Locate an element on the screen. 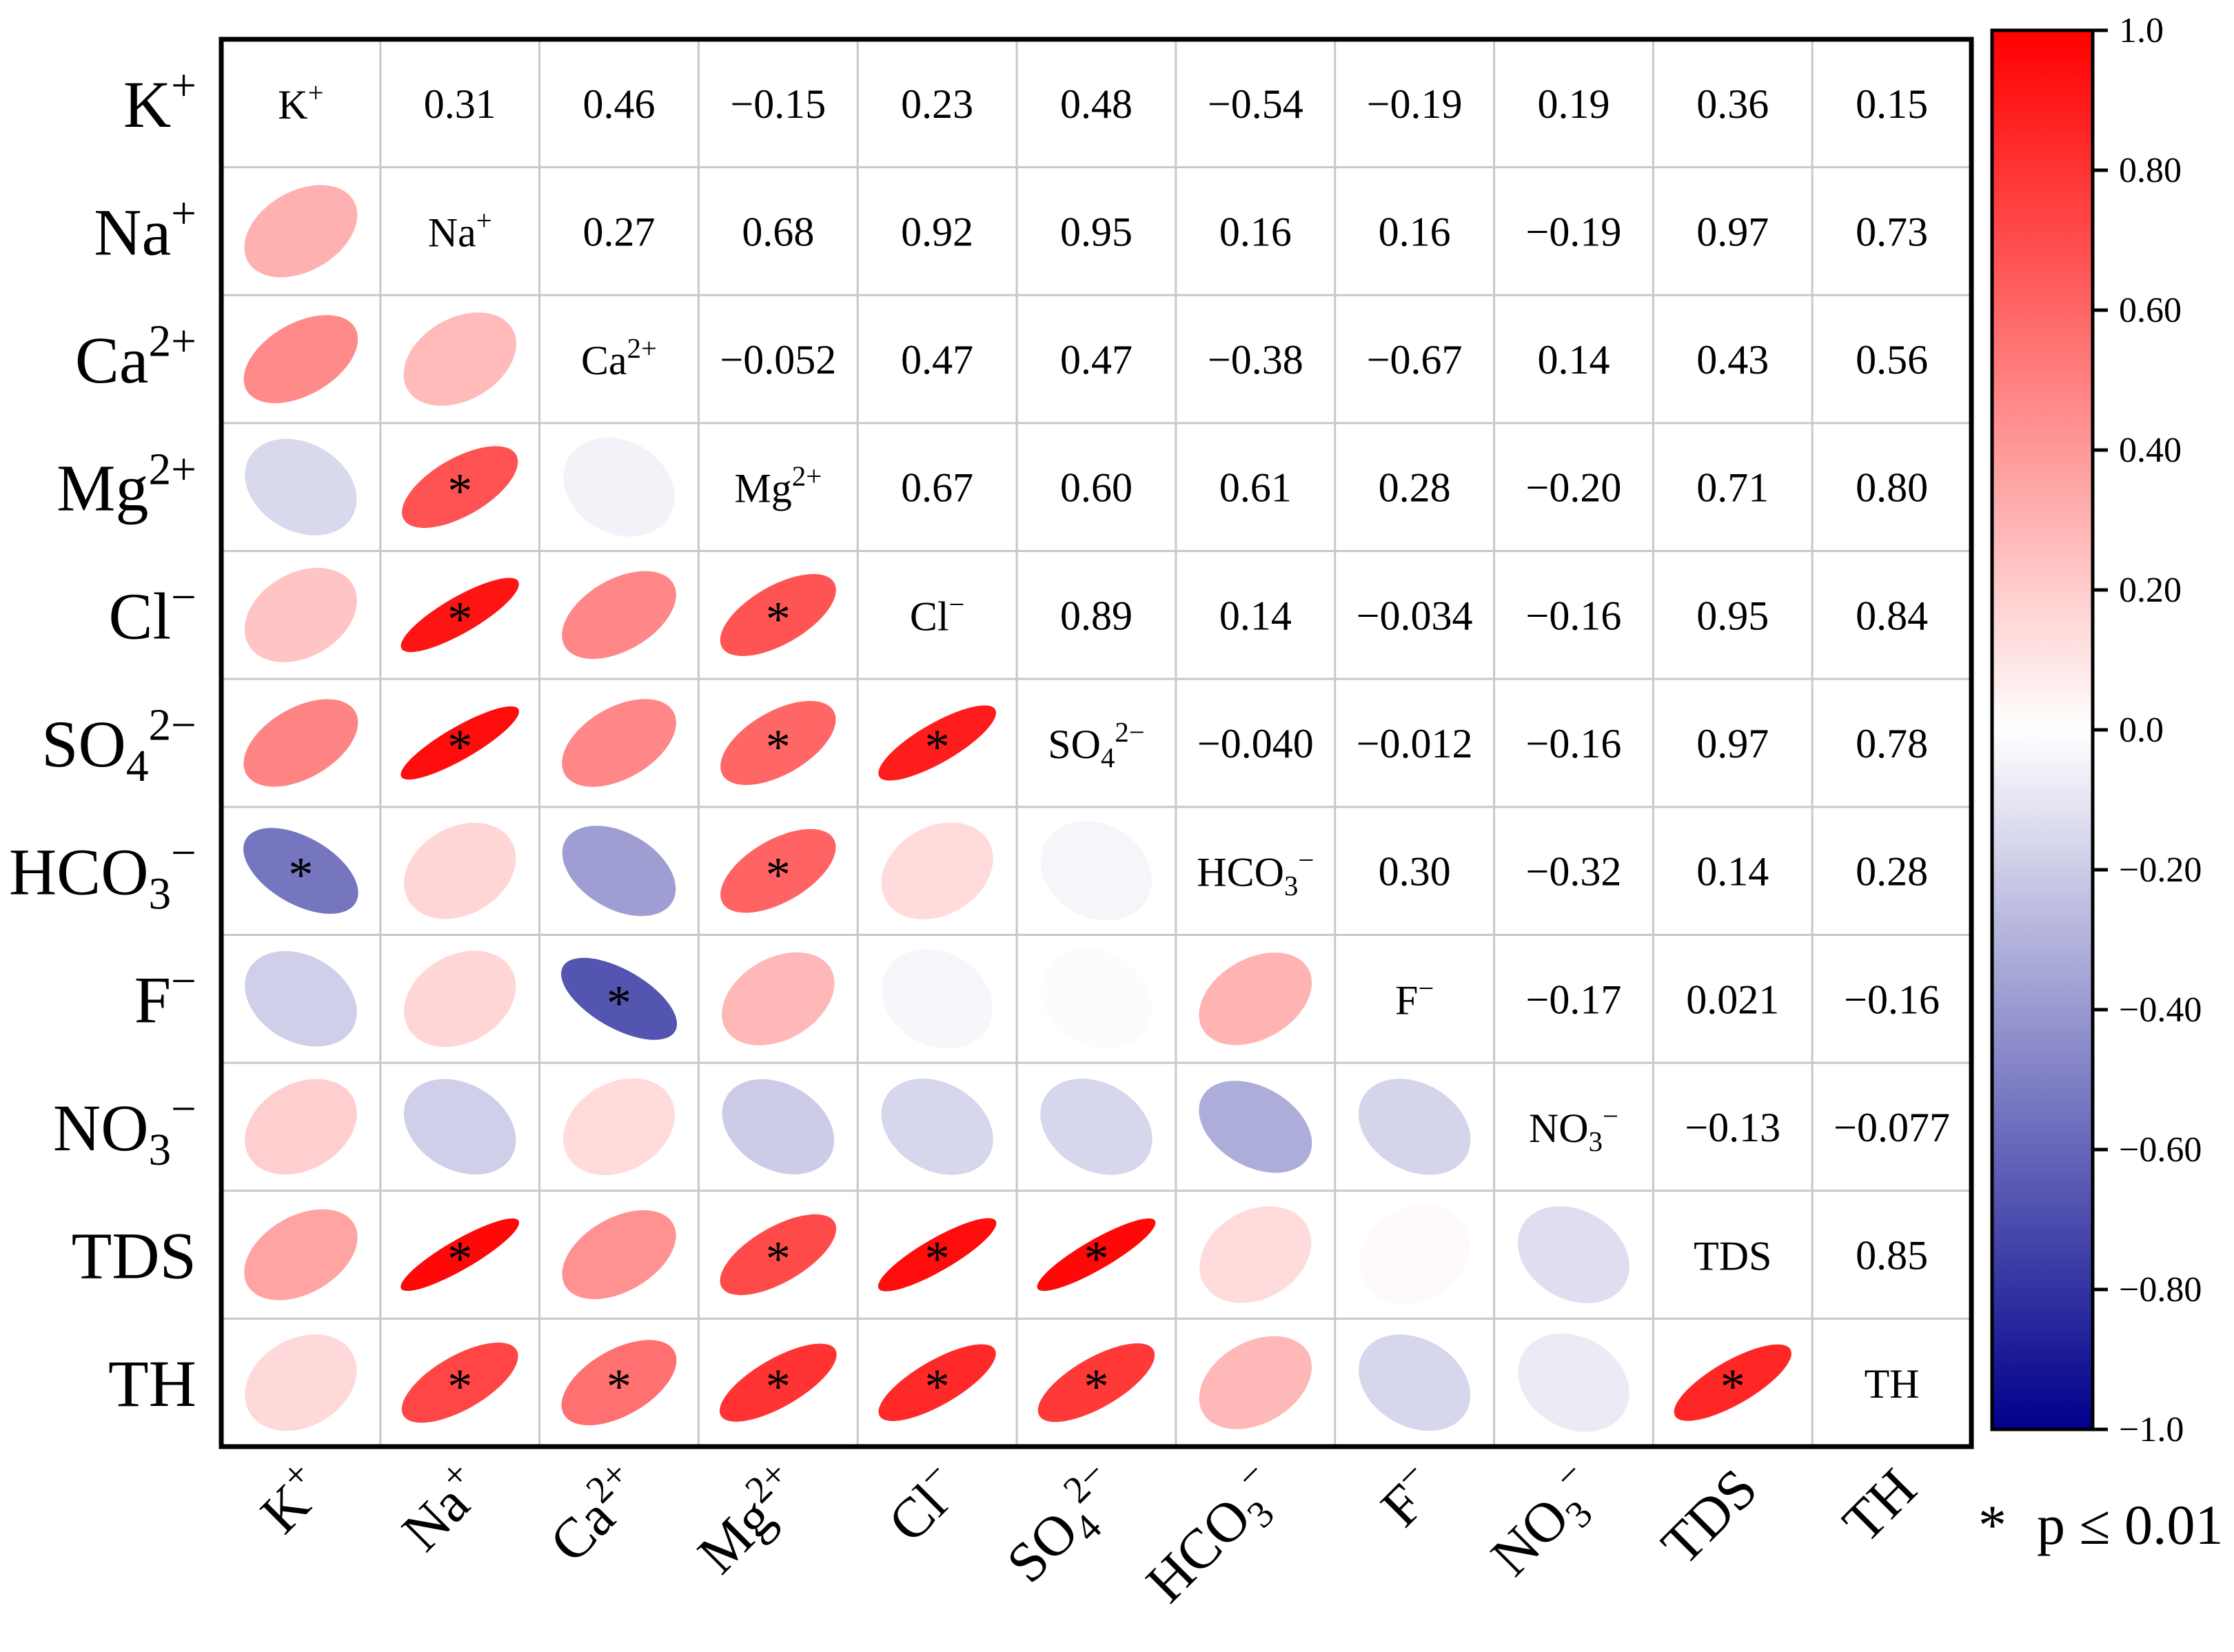 The width and height of the screenshot is (2234, 1652). row-label-mg: Mg2+ is located at coordinates (126, 485).